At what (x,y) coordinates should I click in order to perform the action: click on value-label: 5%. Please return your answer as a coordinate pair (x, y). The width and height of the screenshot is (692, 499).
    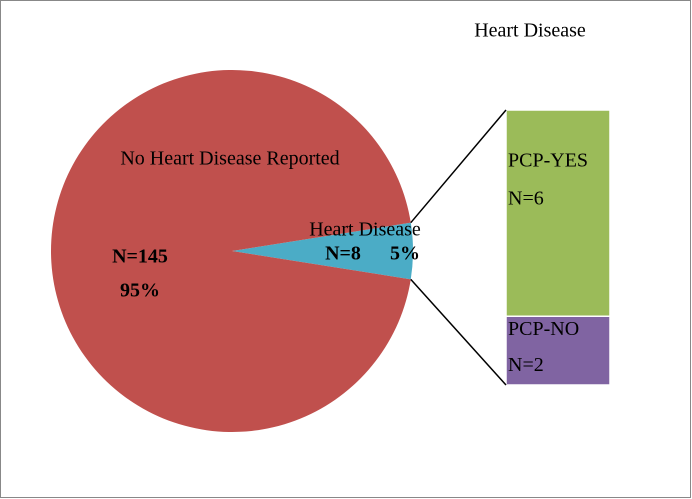
    Looking at the image, I should click on (405, 254).